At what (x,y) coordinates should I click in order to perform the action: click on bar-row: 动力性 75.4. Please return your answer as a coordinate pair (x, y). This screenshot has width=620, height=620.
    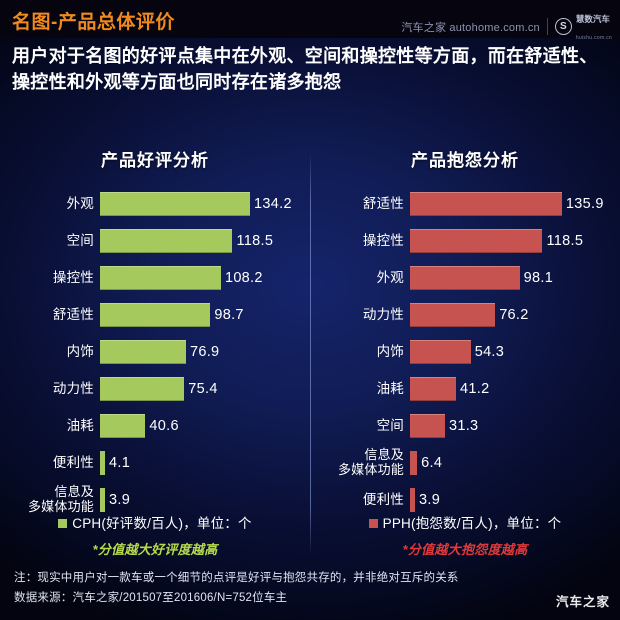
    Looking at the image, I should click on (155, 388).